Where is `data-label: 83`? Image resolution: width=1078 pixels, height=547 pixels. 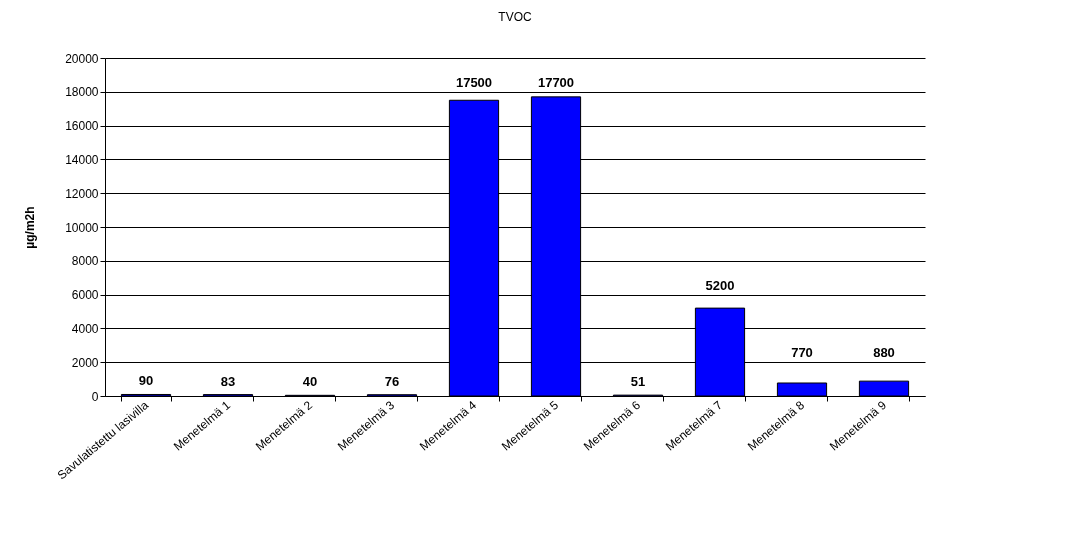 data-label: 83 is located at coordinates (228, 381).